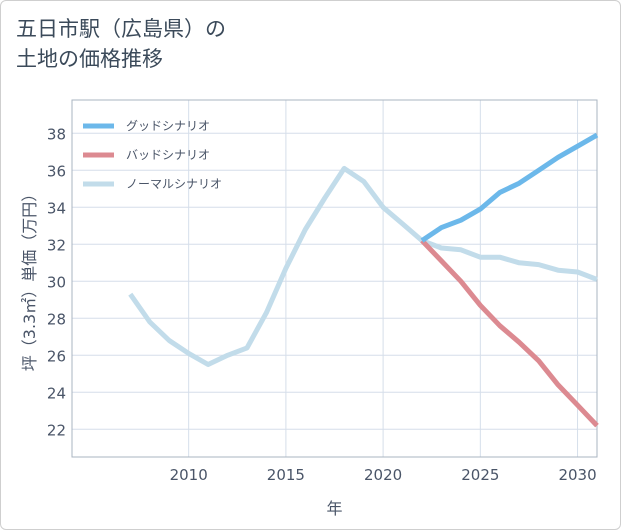 The image size is (621, 530). Describe the element at coordinates (509, 187) in the screenshot. I see `good-scenario-line` at that location.